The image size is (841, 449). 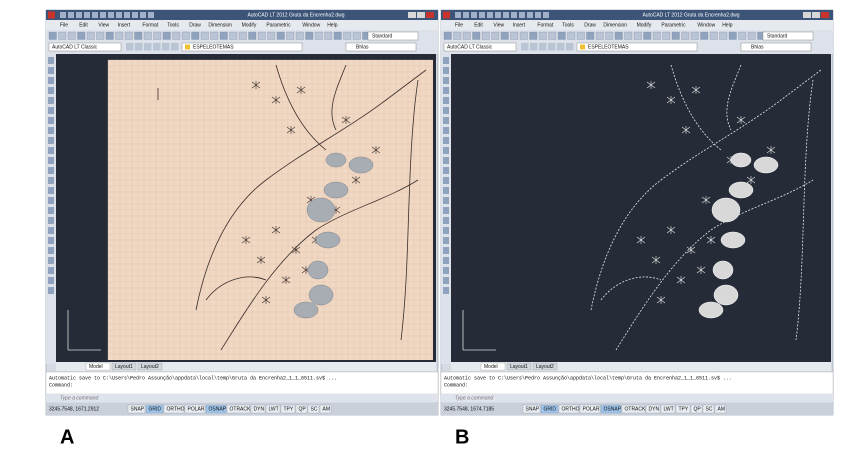 I want to click on menu-item: Dimension, so click(x=615, y=25).